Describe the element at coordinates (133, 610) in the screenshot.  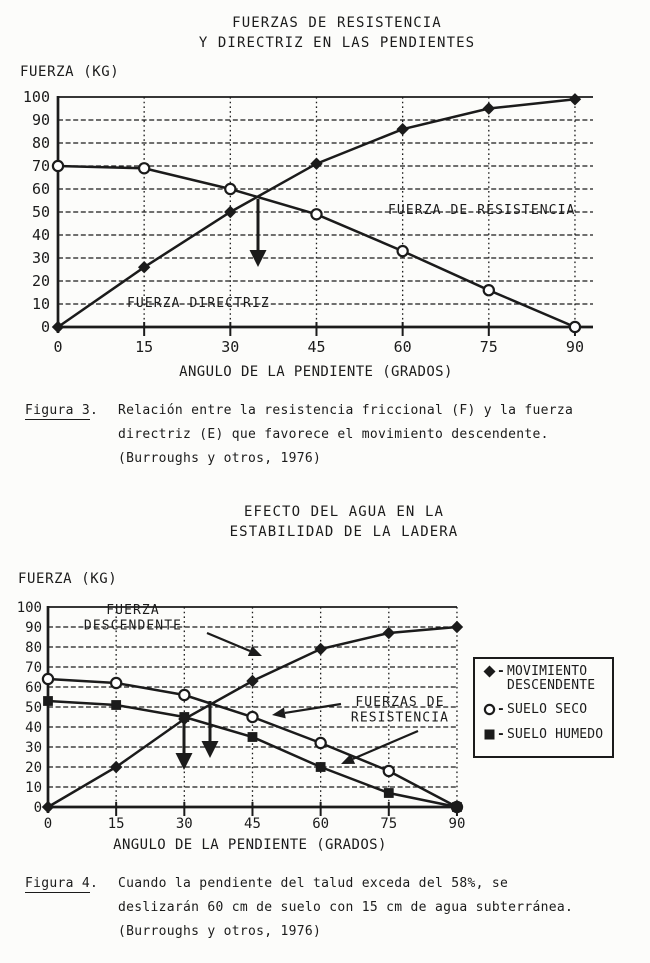
I see `fuerza-descendente-label: FUERZA` at that location.